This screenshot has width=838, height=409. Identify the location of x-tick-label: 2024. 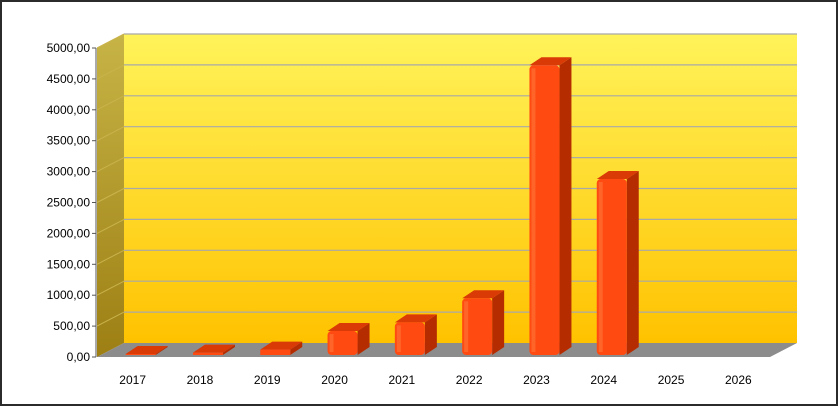
(603, 380).